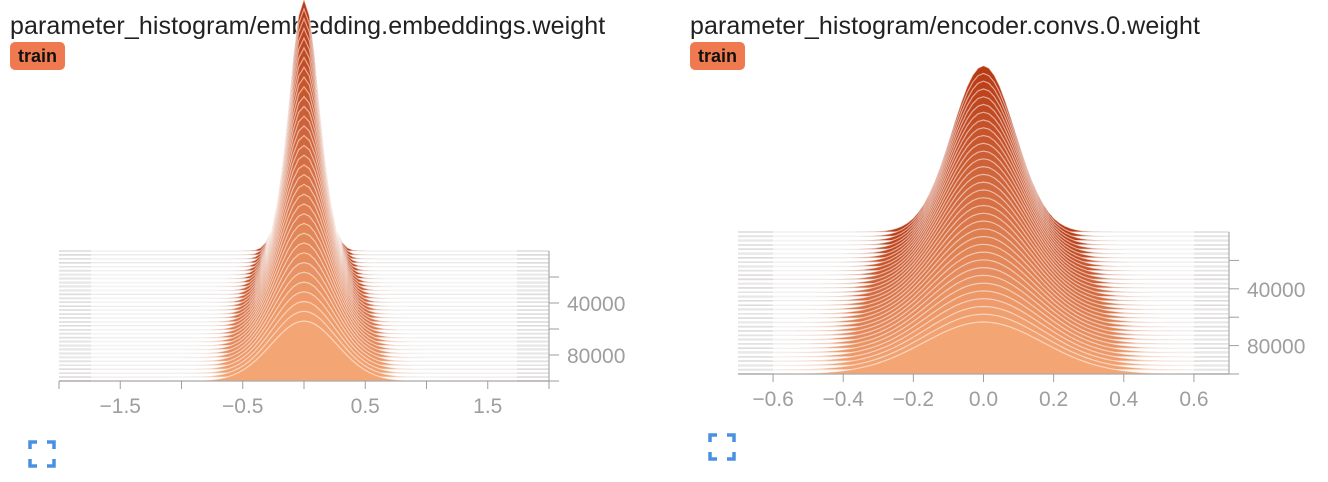 The height and width of the screenshot is (482, 1328). What do you see at coordinates (983, 348) in the screenshot?
I see `histogram-slice` at bounding box center [983, 348].